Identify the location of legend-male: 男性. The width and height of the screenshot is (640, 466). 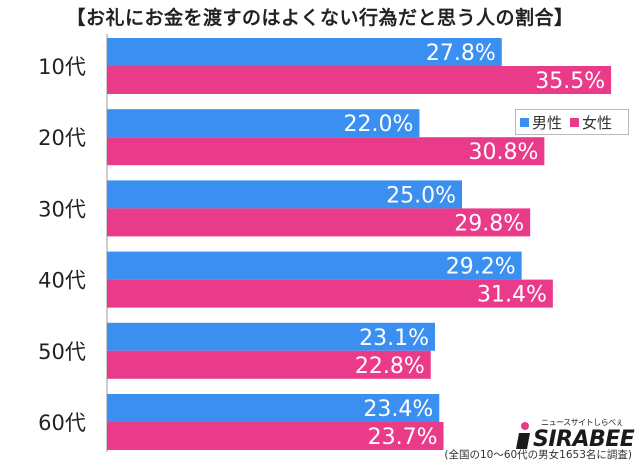
(541, 122).